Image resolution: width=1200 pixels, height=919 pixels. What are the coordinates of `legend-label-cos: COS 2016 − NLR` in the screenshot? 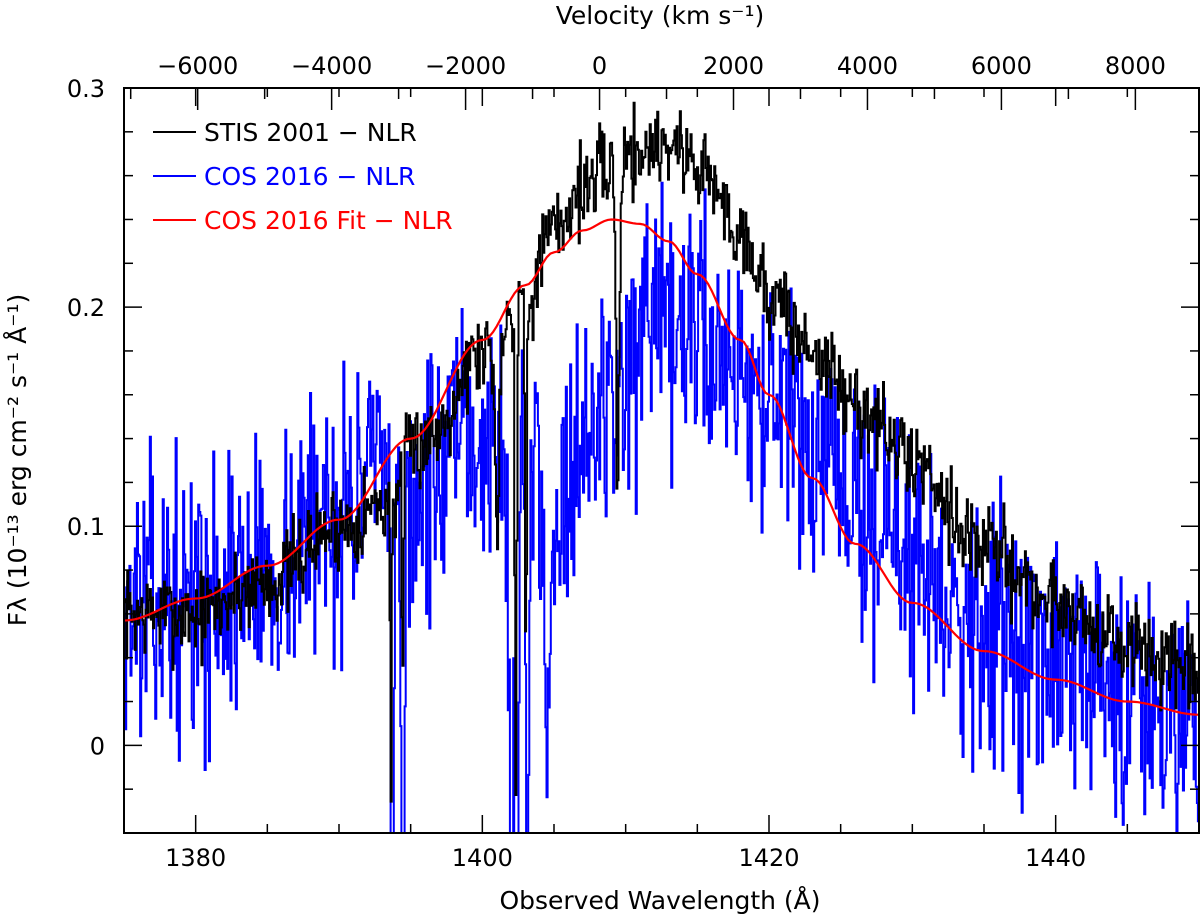 It's located at (309, 176).